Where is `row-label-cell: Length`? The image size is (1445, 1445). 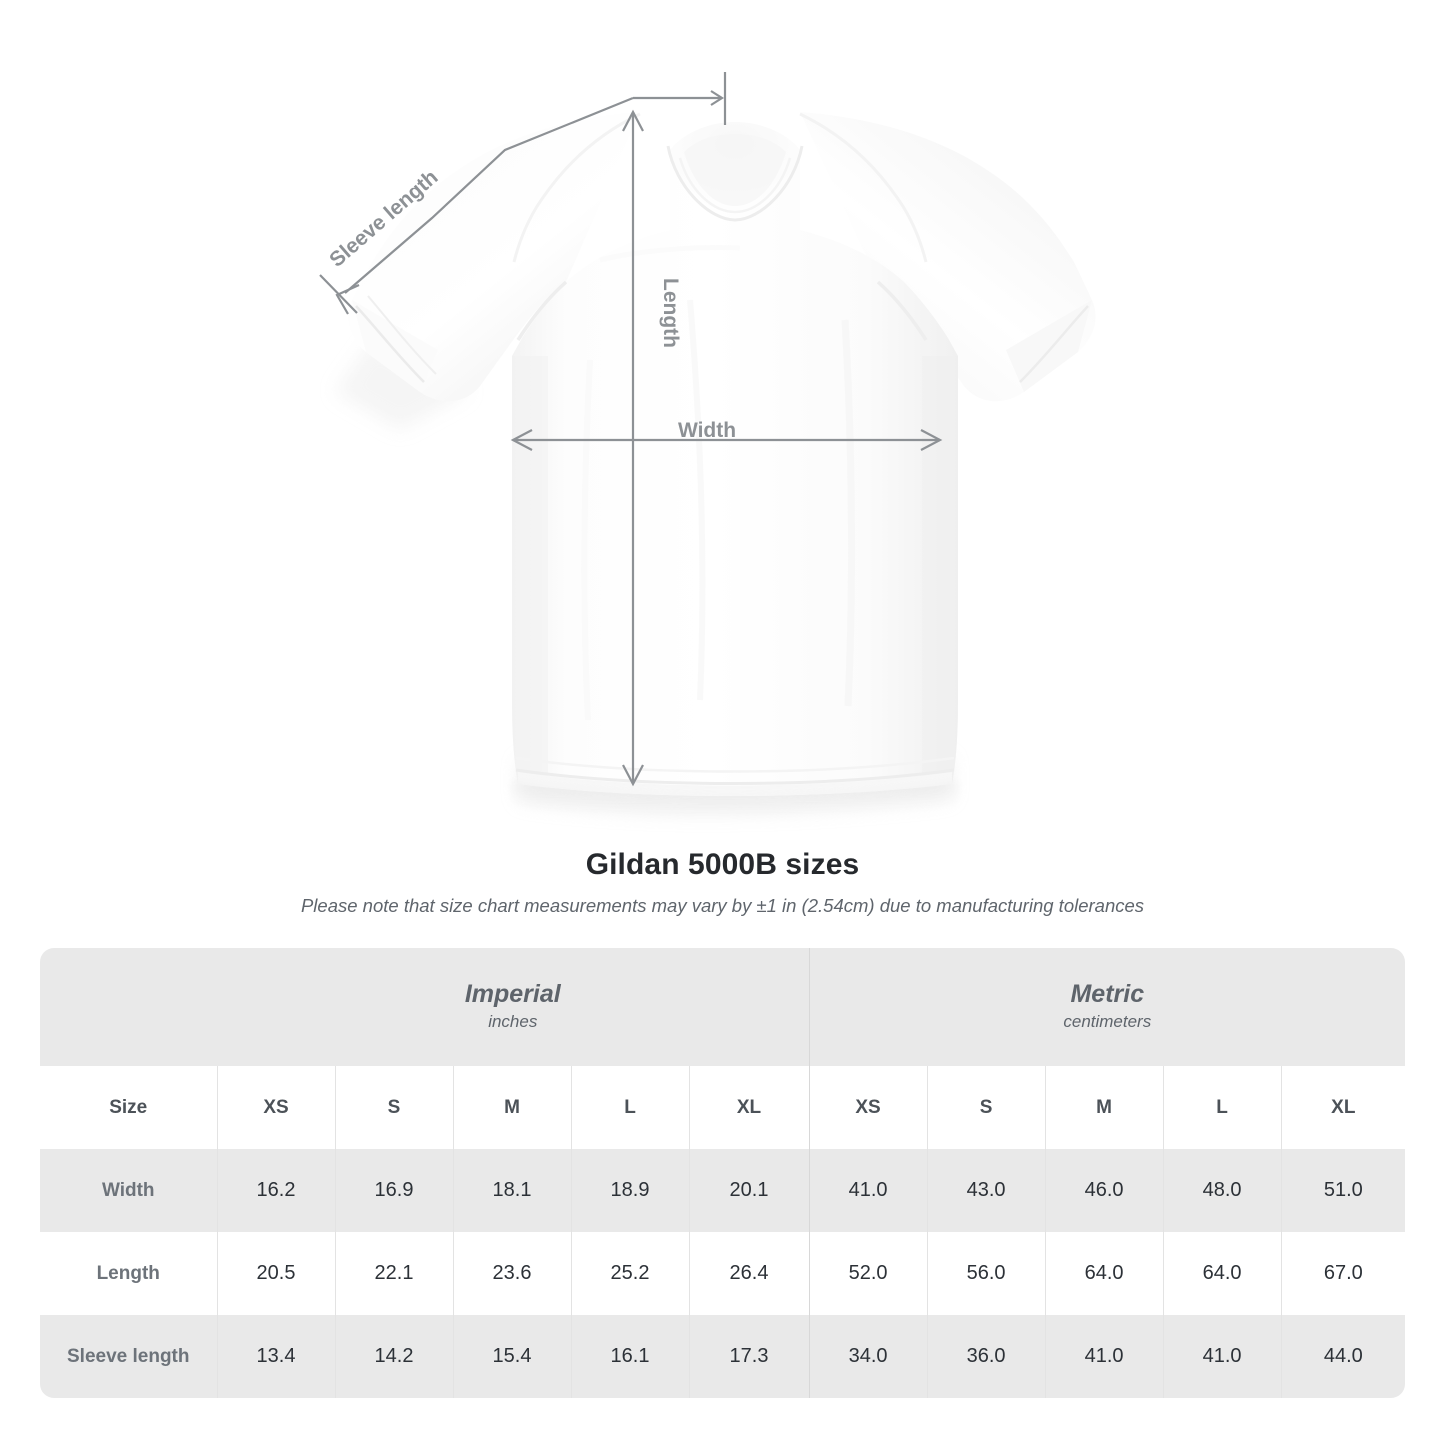
row-label-cell: Length is located at coordinates (128, 1273).